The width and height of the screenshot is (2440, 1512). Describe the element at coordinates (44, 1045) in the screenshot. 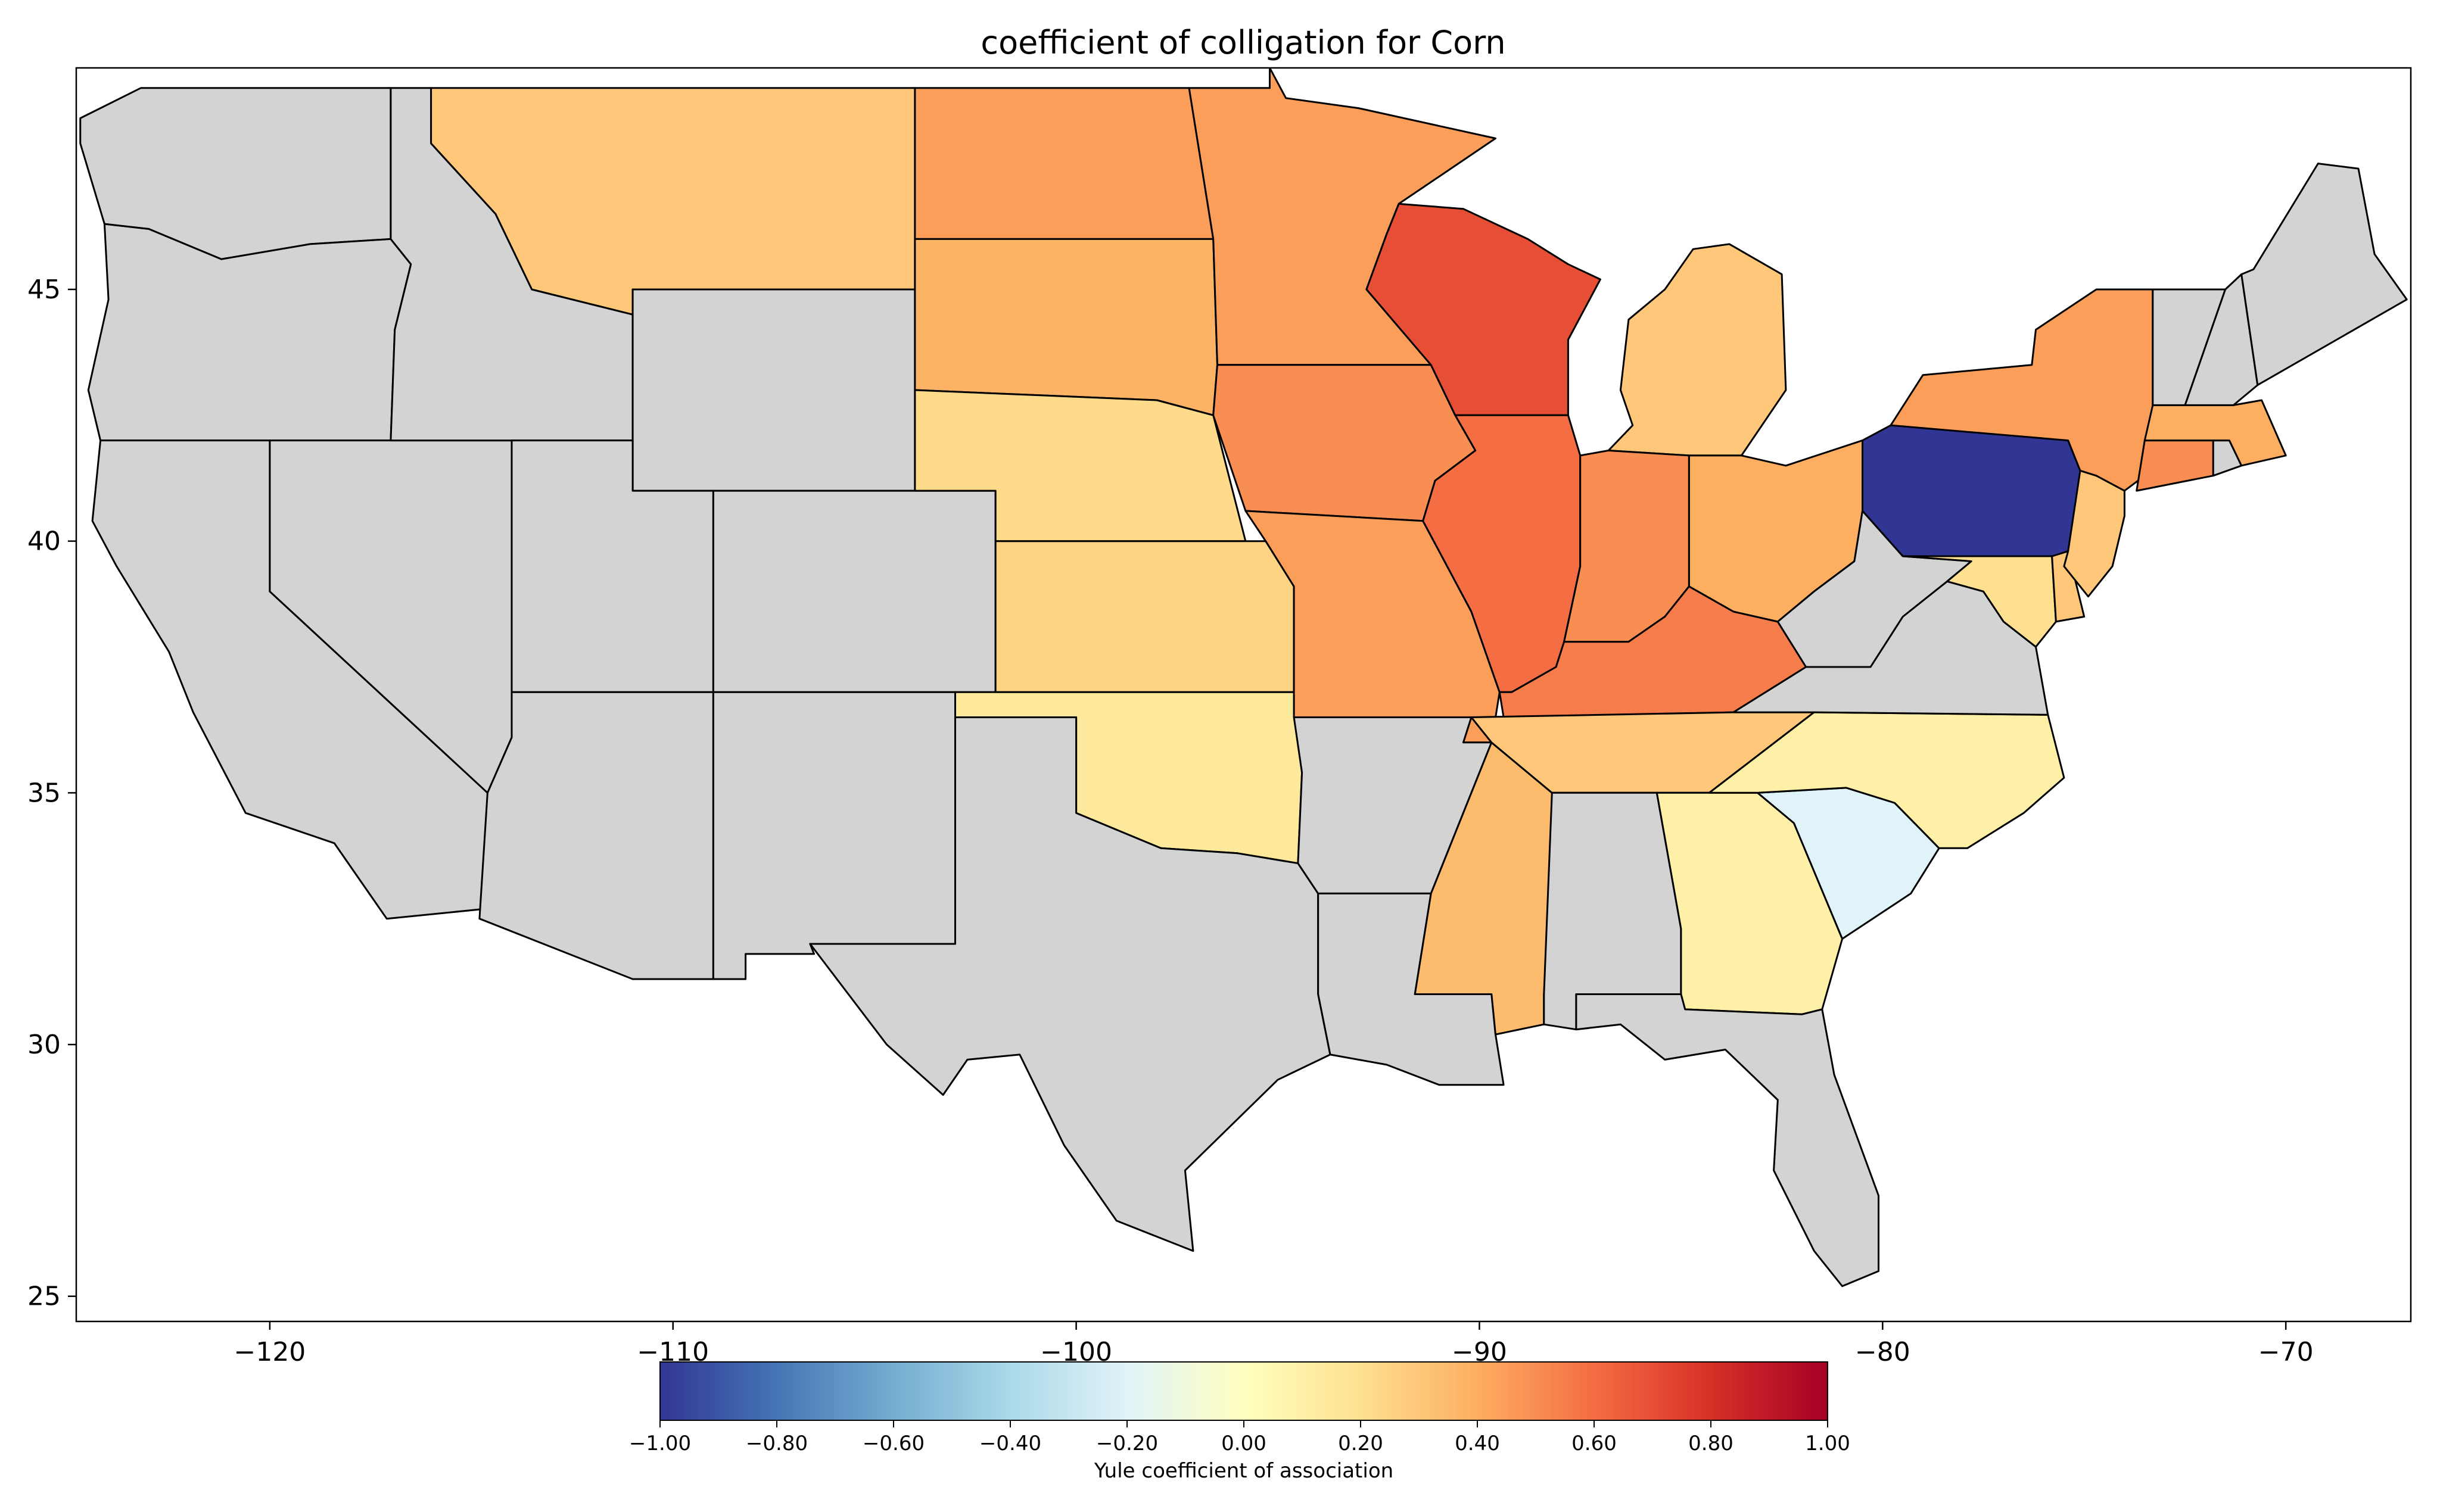

I see `y-tick-label: 30` at that location.